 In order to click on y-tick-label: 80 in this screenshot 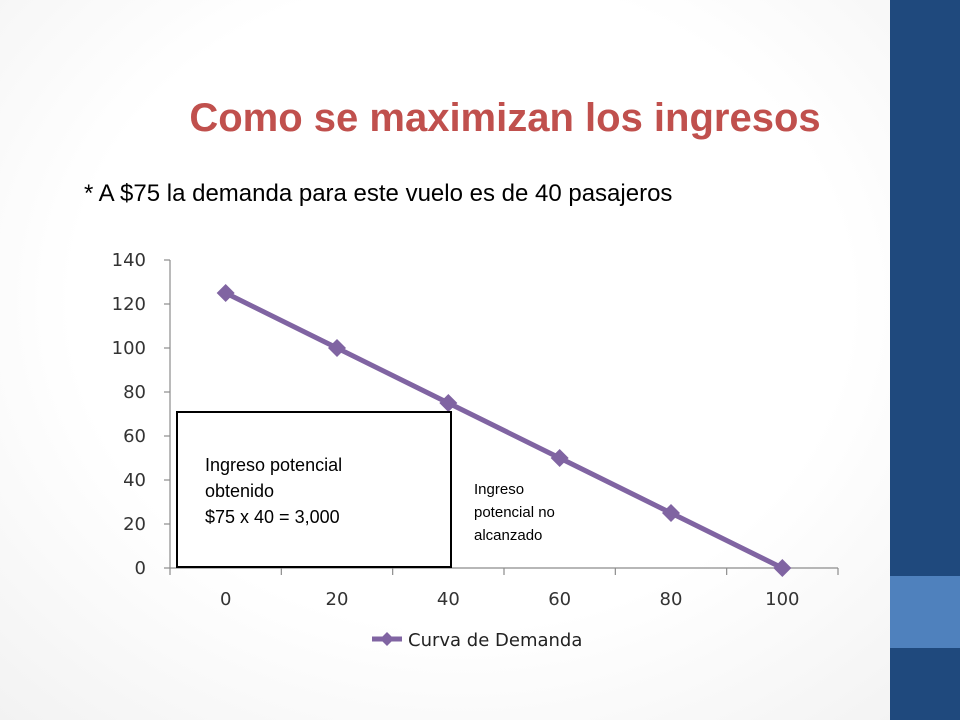, I will do `click(134, 392)`.